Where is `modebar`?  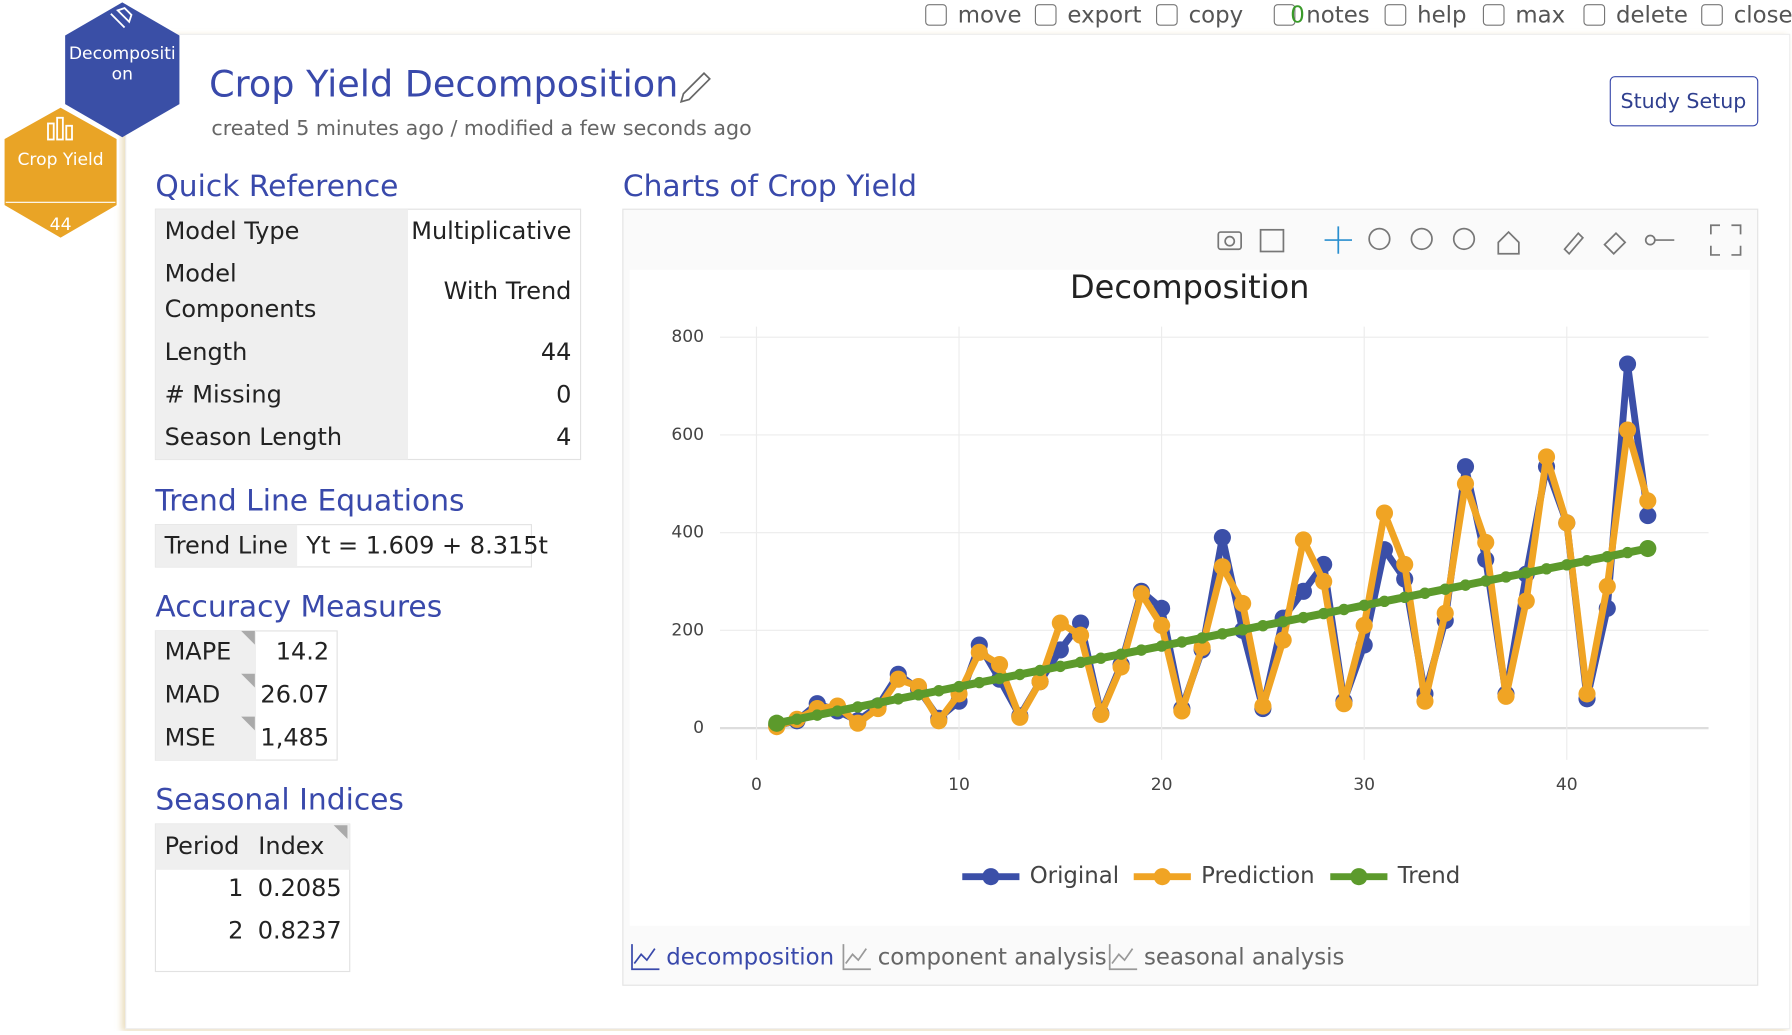
modebar is located at coordinates (1479, 240).